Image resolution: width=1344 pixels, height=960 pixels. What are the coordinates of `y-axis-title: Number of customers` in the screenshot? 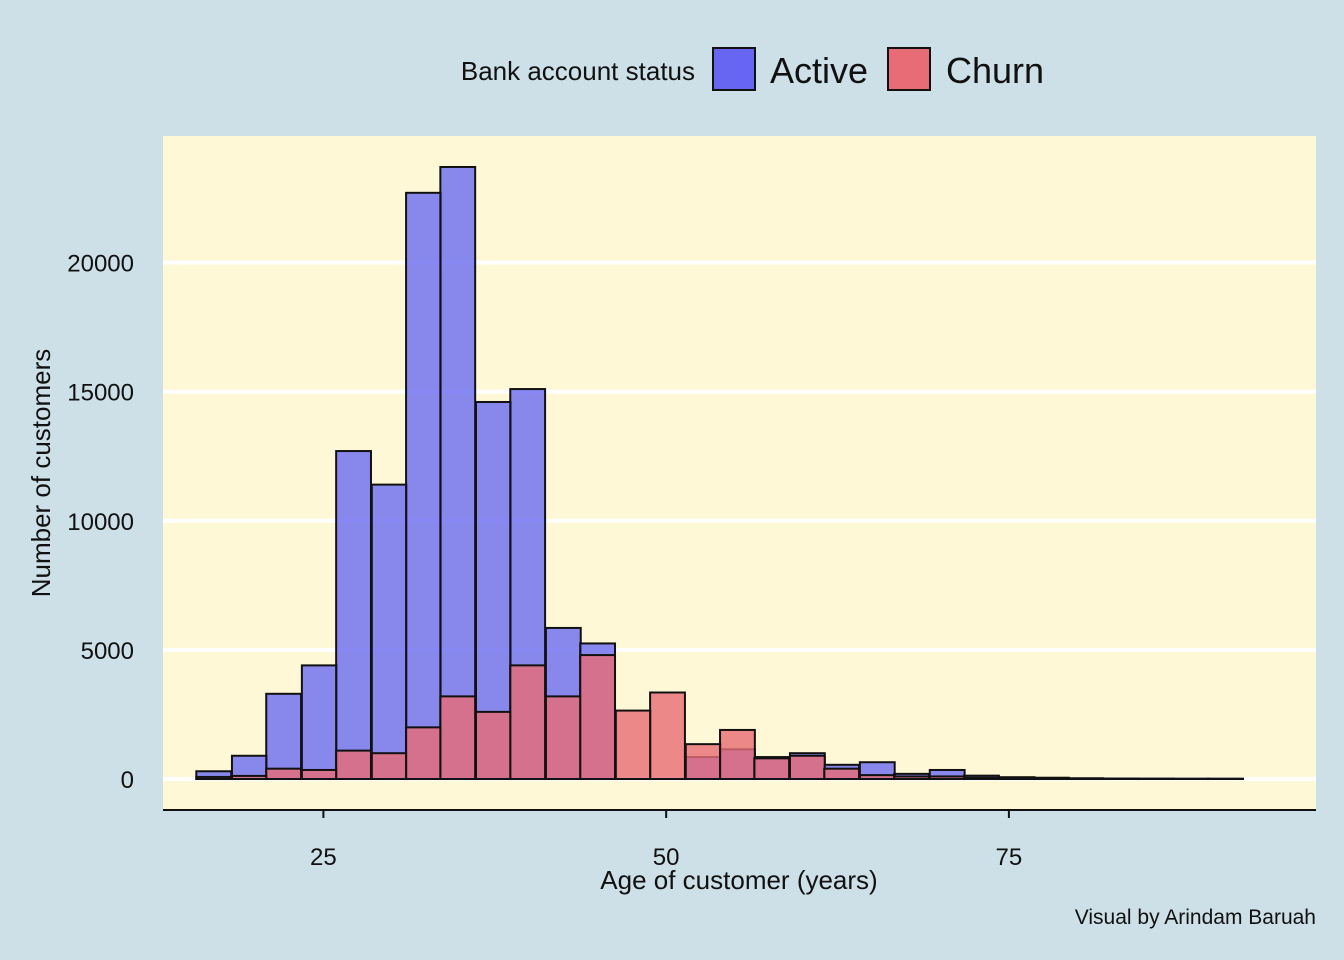 It's located at (41, 473).